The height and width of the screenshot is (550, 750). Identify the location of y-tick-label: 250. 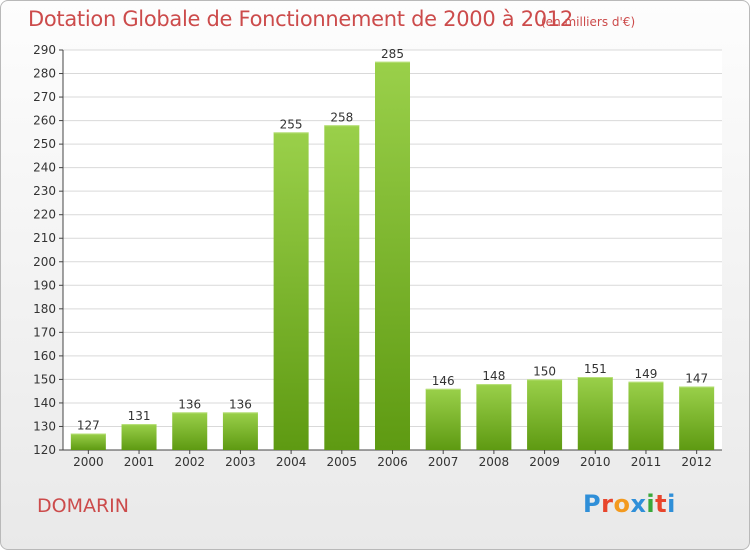
(44, 144).